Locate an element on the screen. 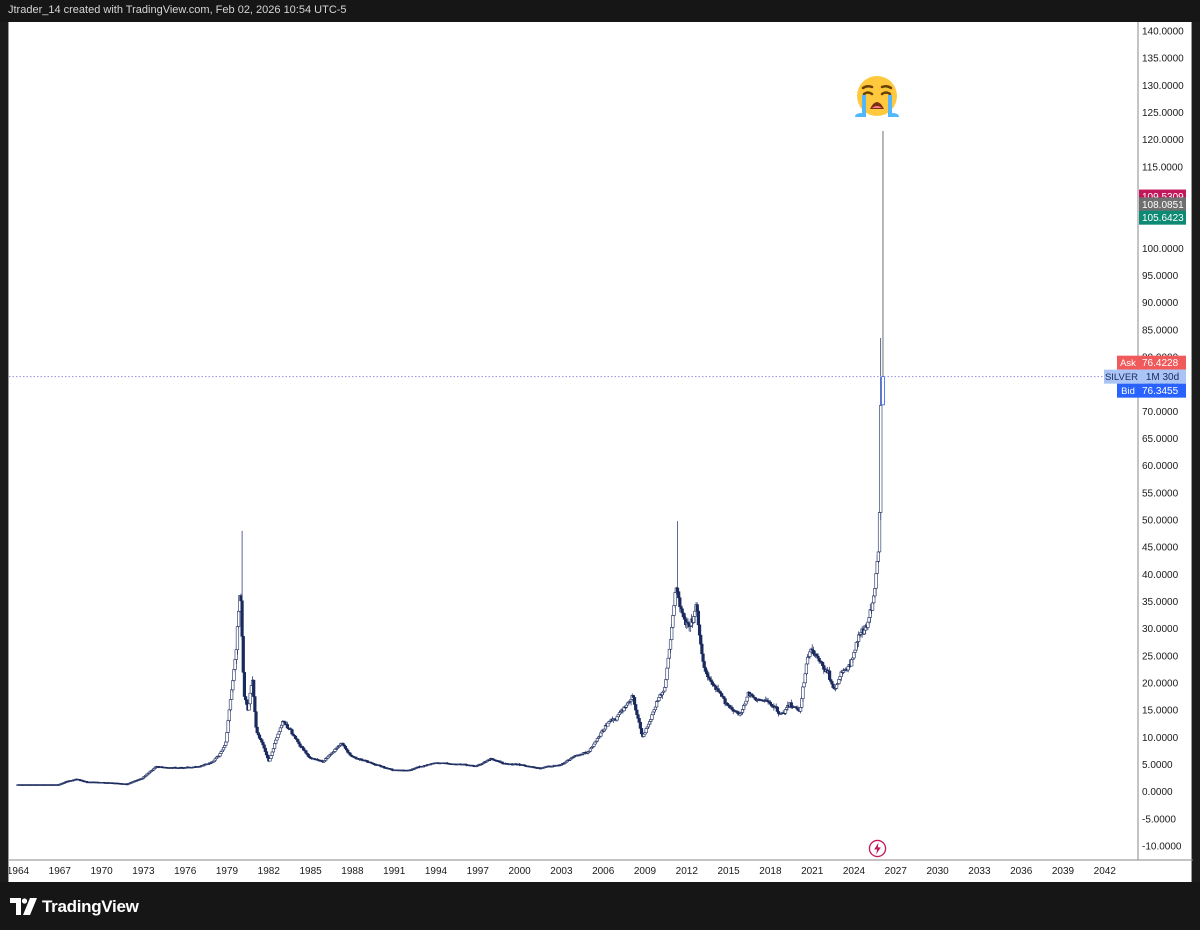 The height and width of the screenshot is (930, 1200). x-tick-label: 1997 is located at coordinates (478, 871).